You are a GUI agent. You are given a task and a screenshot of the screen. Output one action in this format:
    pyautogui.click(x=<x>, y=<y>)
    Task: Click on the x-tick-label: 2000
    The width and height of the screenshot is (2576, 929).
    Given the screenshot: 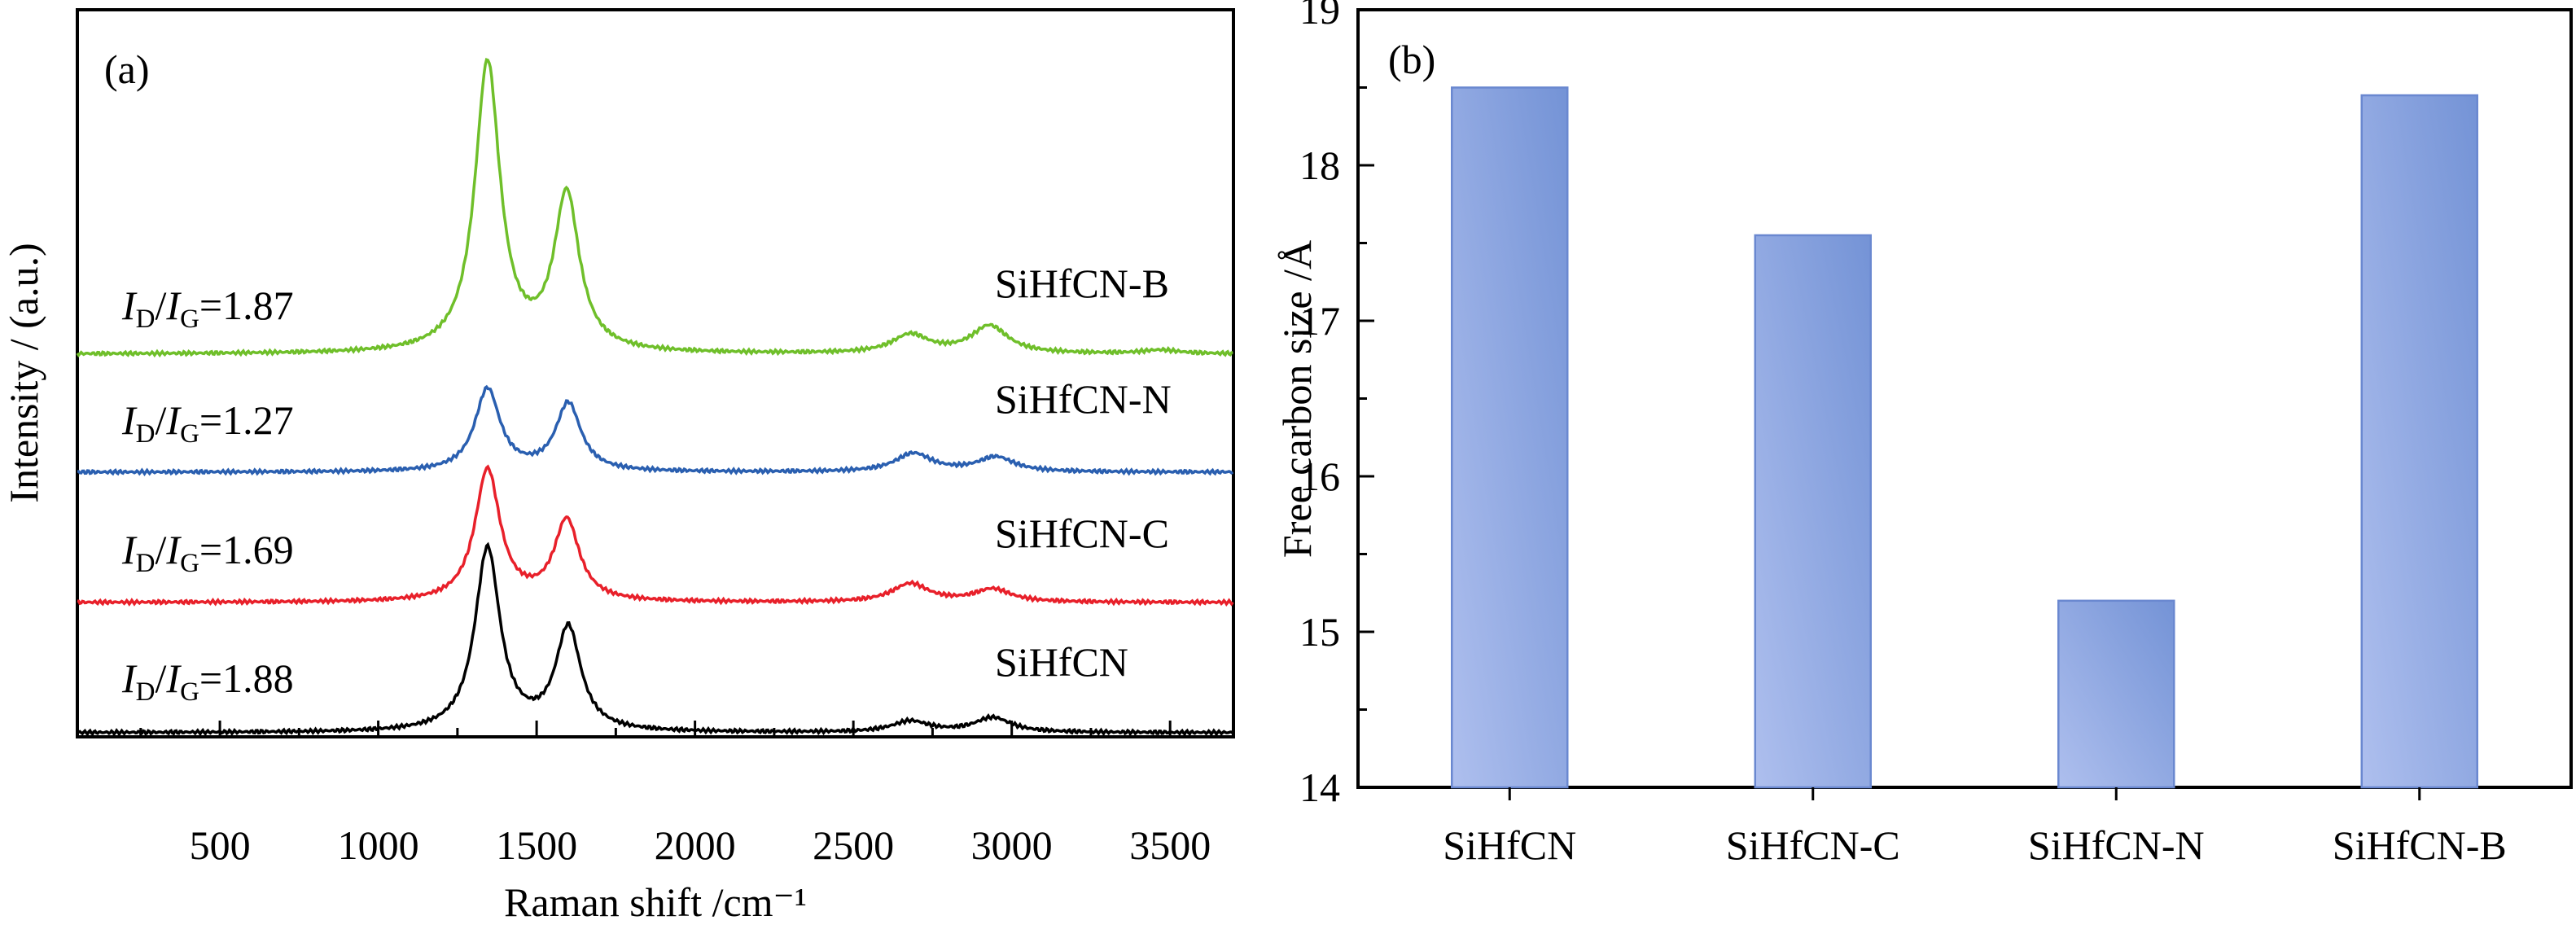 What is the action you would take?
    pyautogui.click(x=695, y=845)
    